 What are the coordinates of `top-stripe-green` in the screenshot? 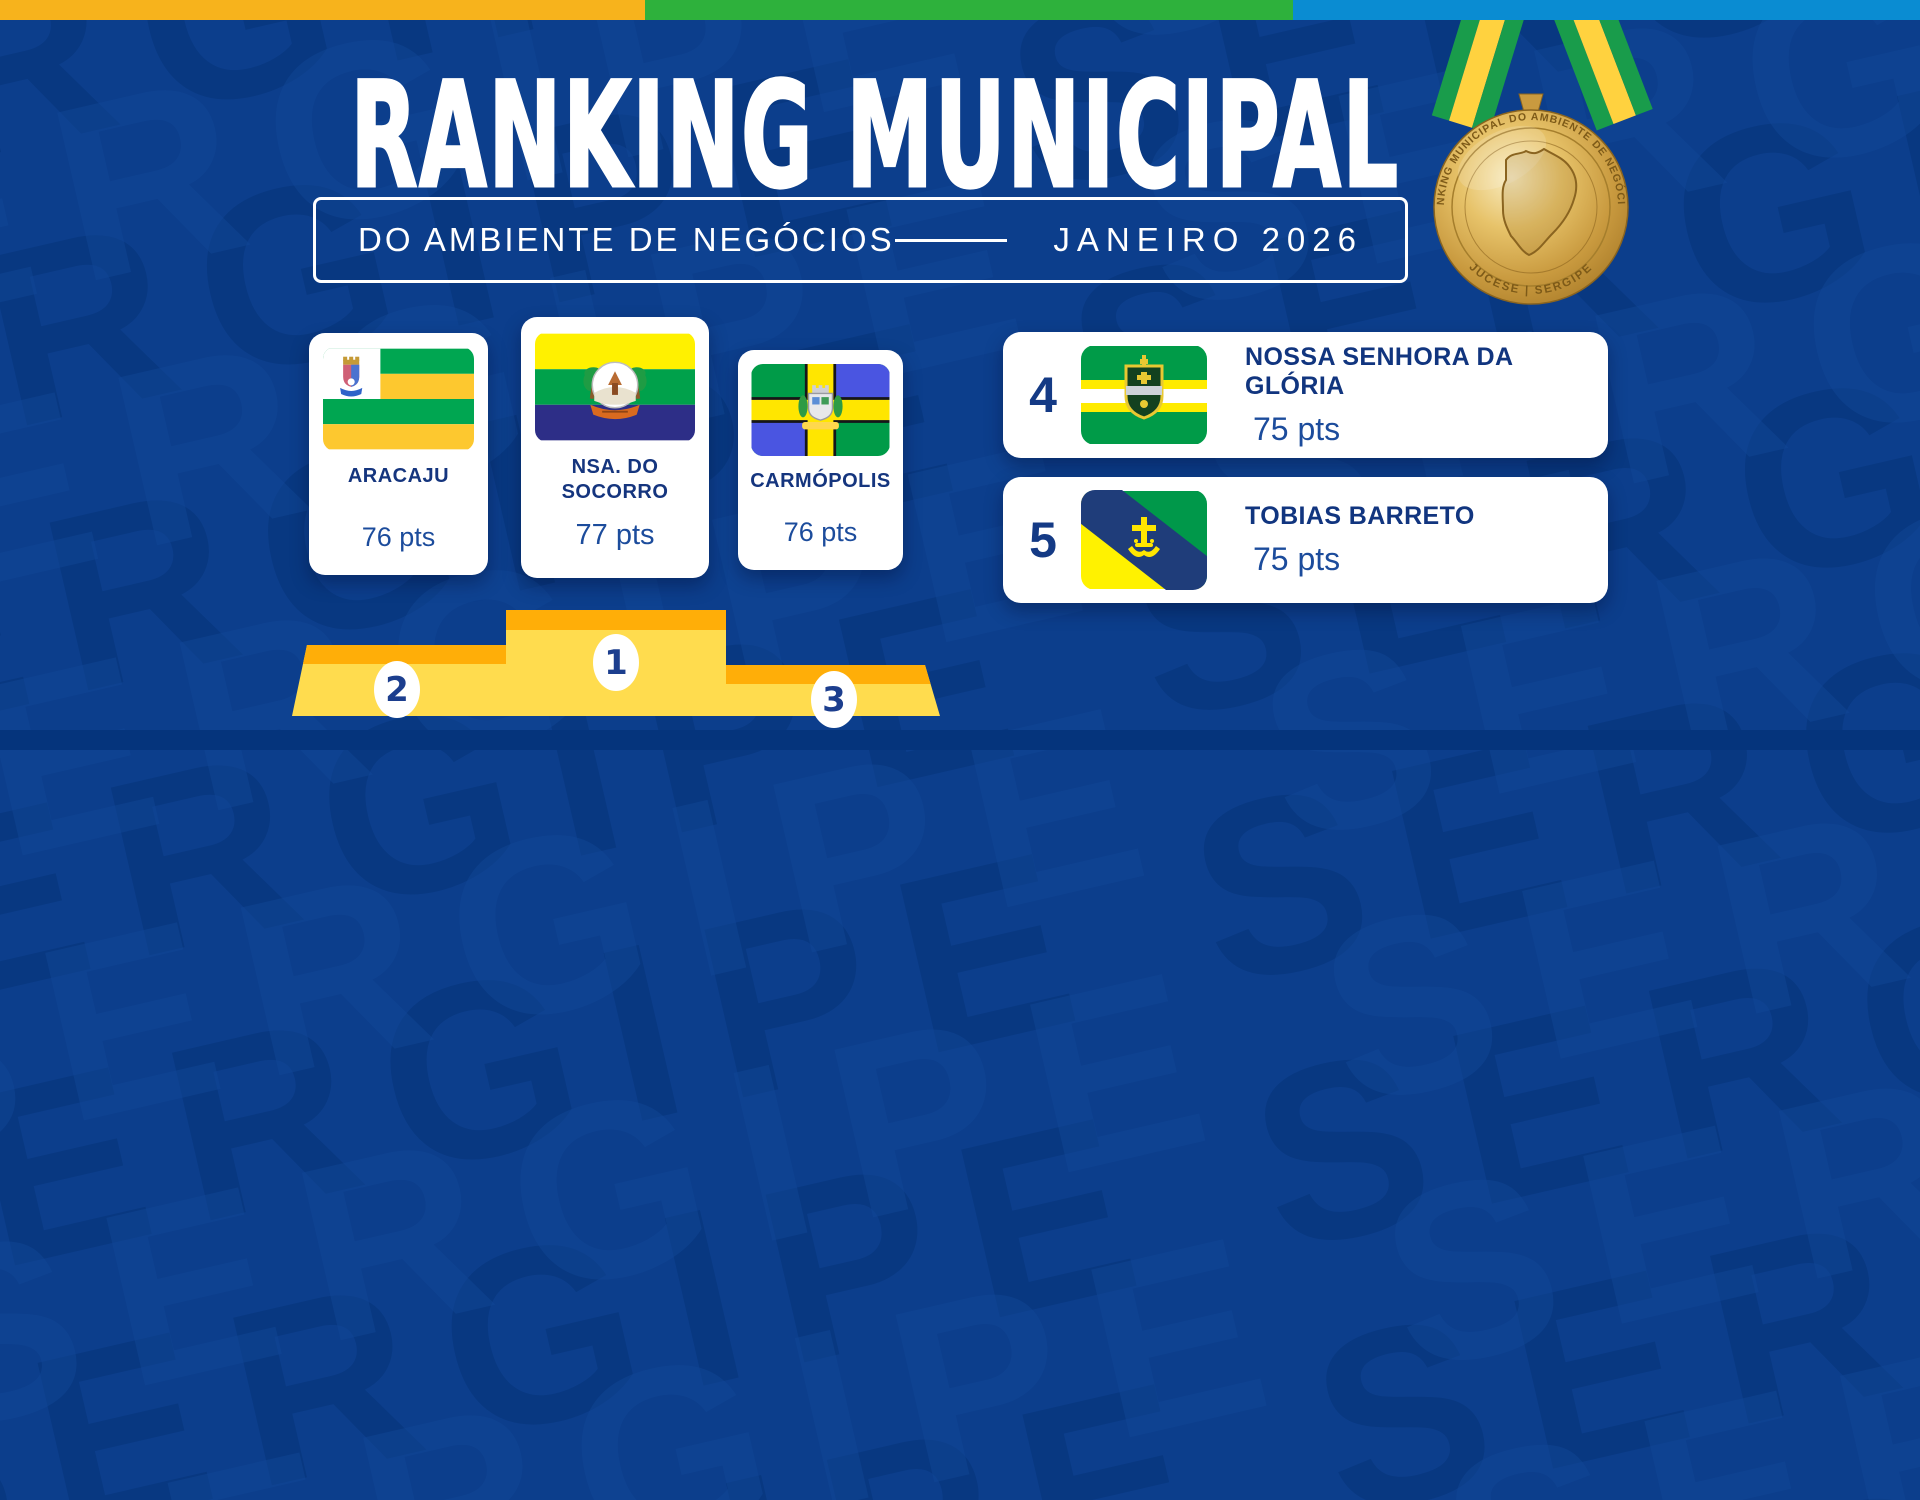 It's located at (969, 10).